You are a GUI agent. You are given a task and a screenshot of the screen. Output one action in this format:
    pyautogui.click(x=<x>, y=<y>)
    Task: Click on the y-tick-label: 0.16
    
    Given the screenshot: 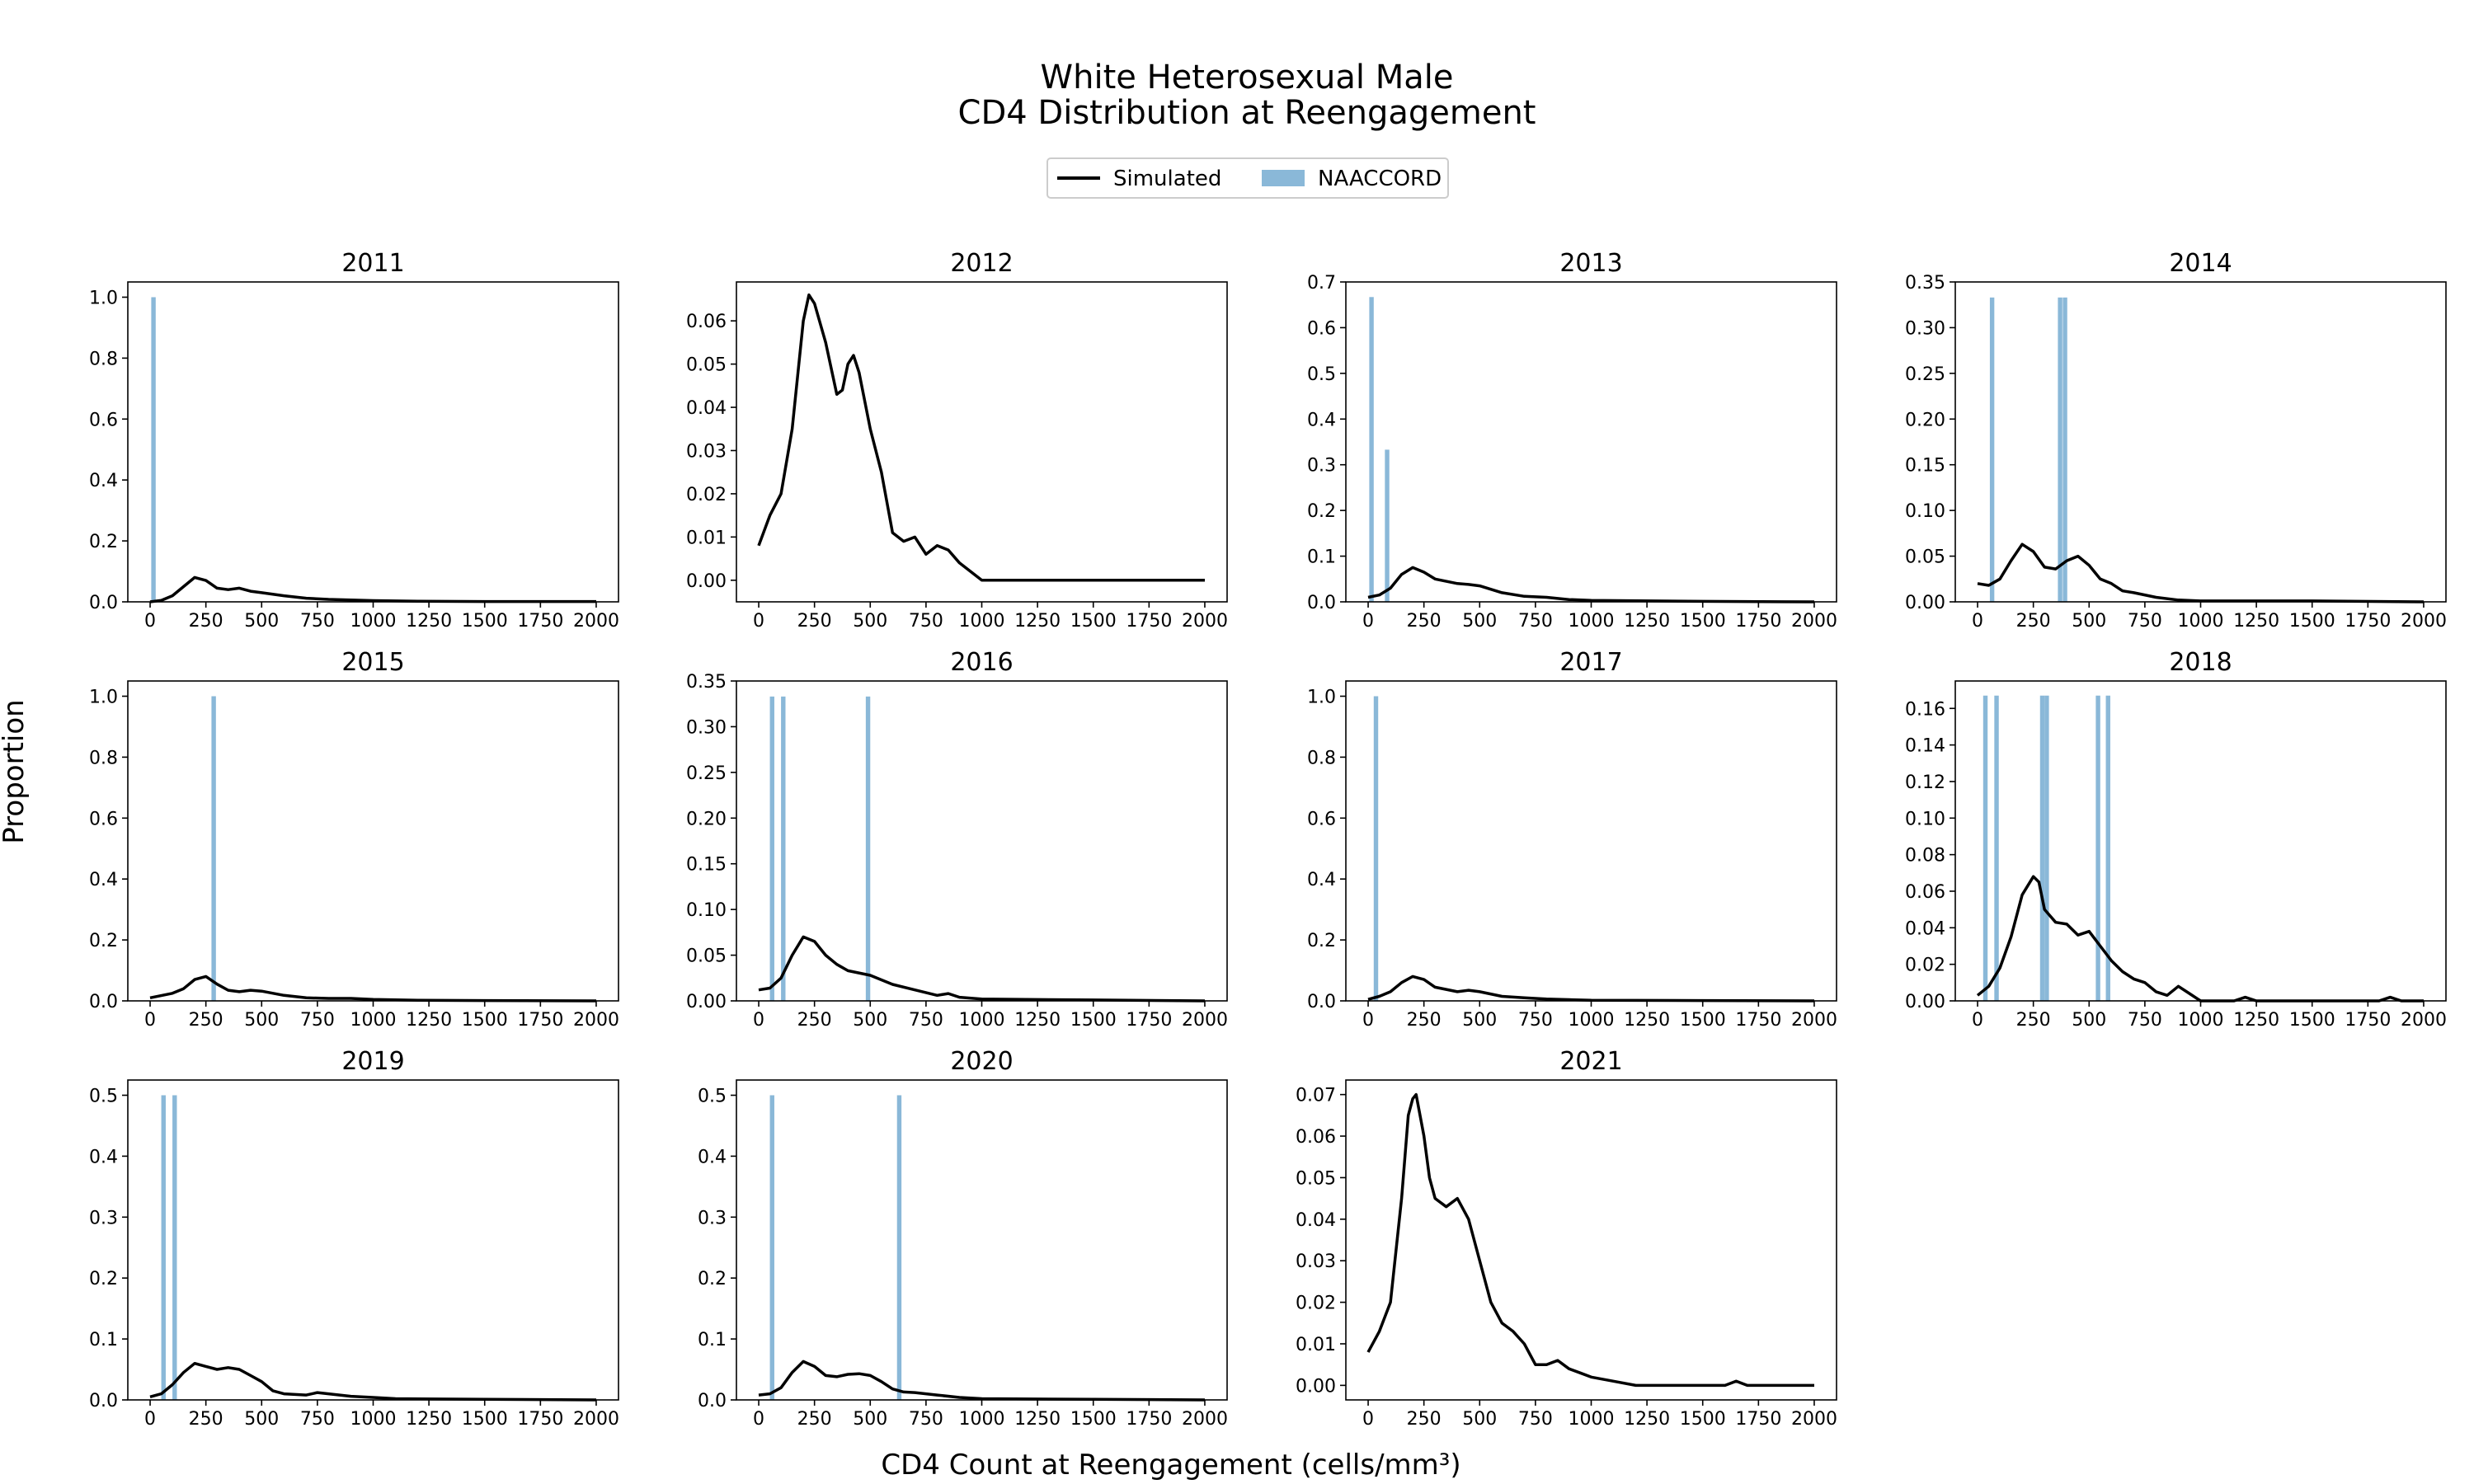 What is the action you would take?
    pyautogui.click(x=1925, y=709)
    